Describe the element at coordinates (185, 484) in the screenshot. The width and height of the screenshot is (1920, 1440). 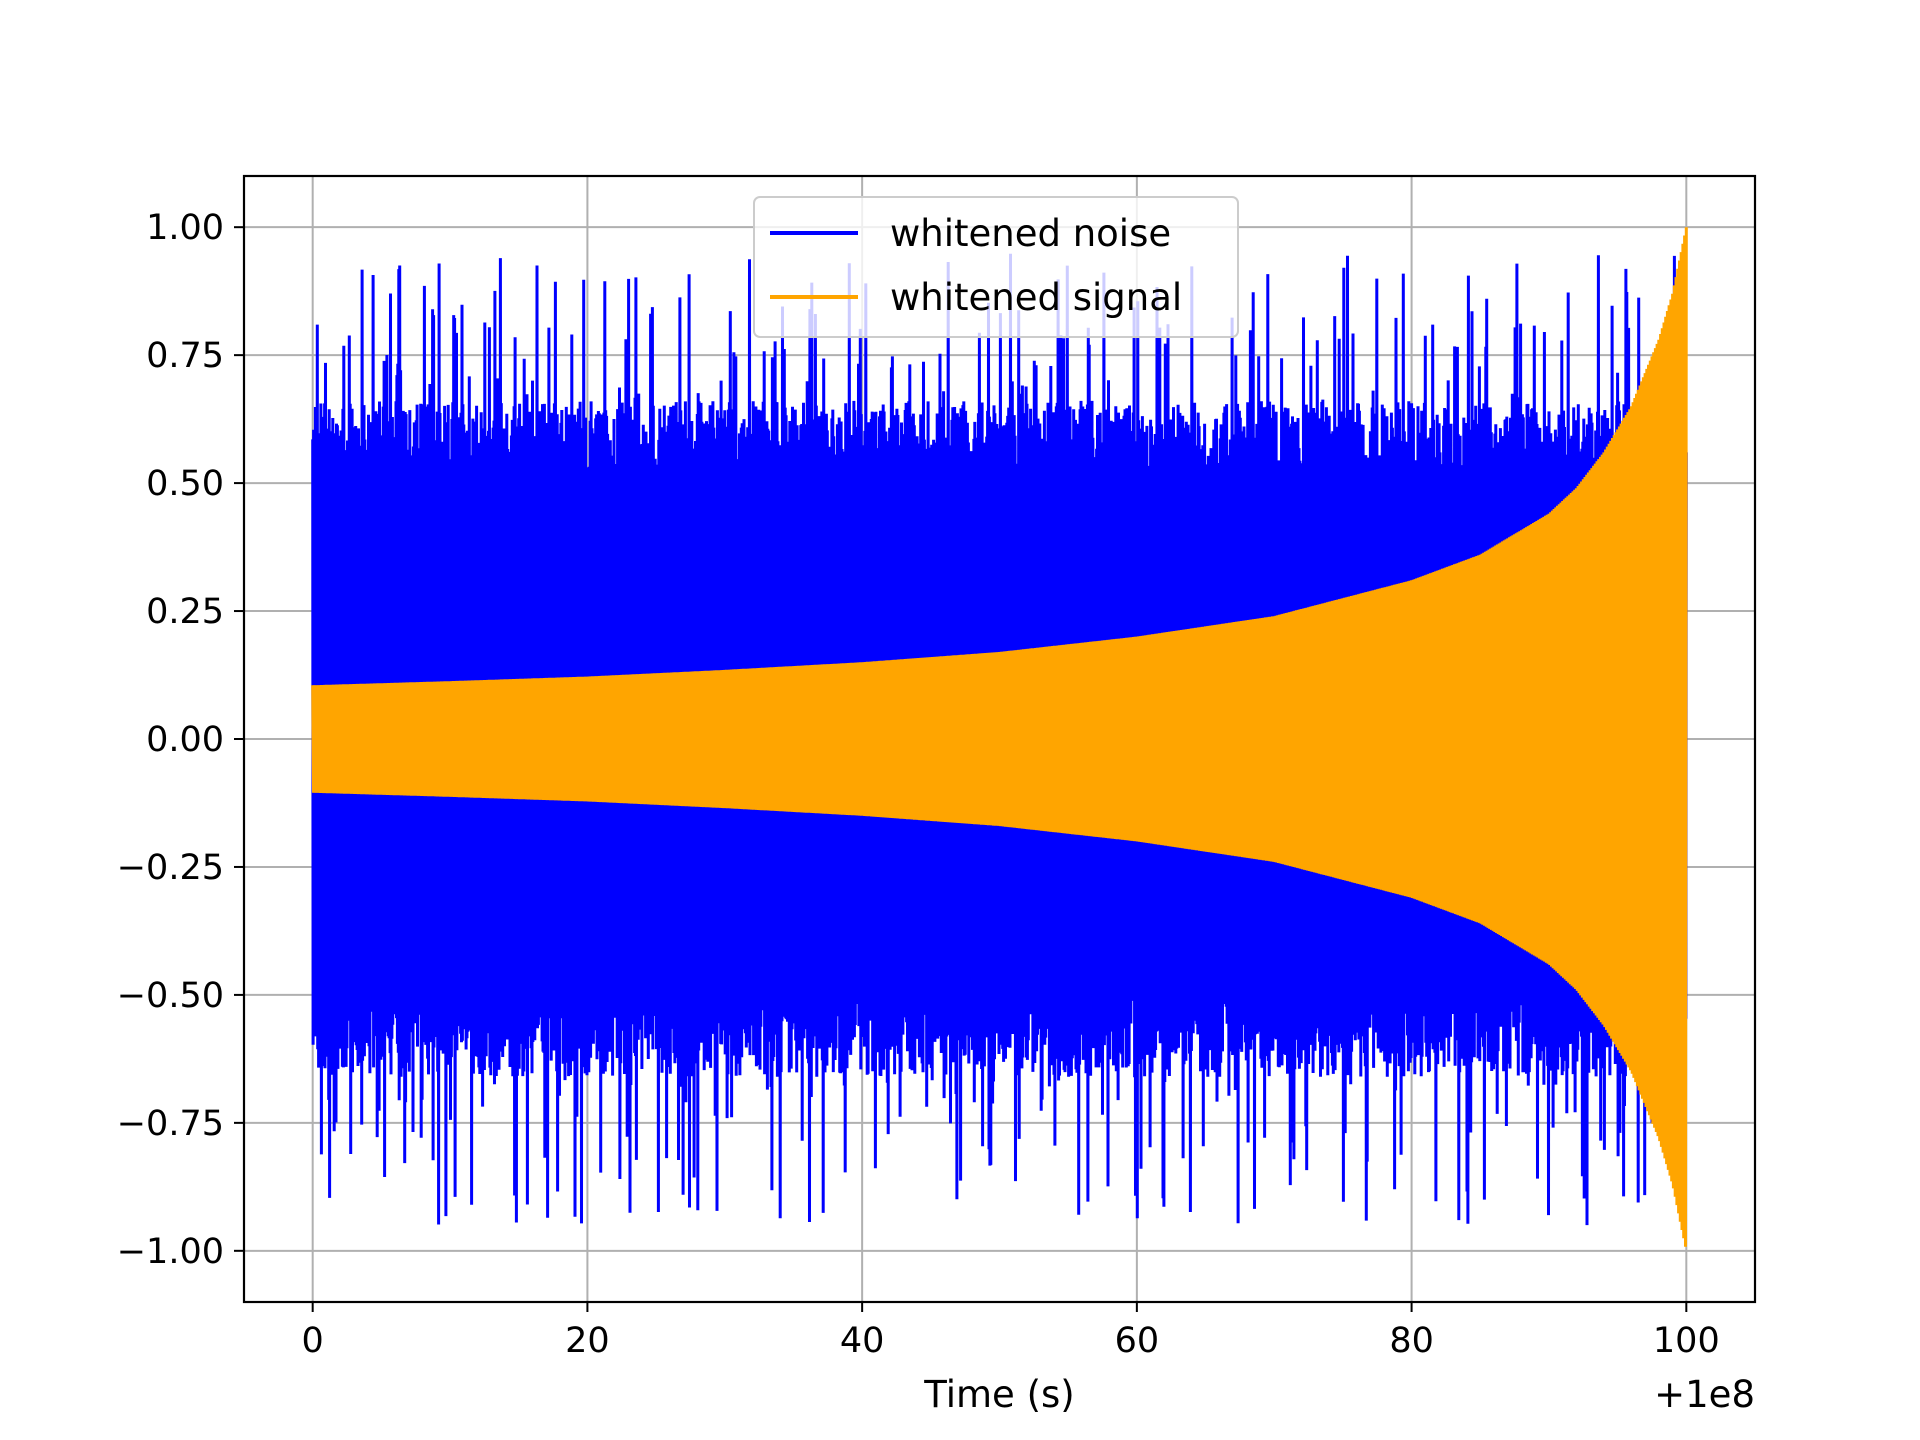
I see `y-tick-label: 0.50` at that location.